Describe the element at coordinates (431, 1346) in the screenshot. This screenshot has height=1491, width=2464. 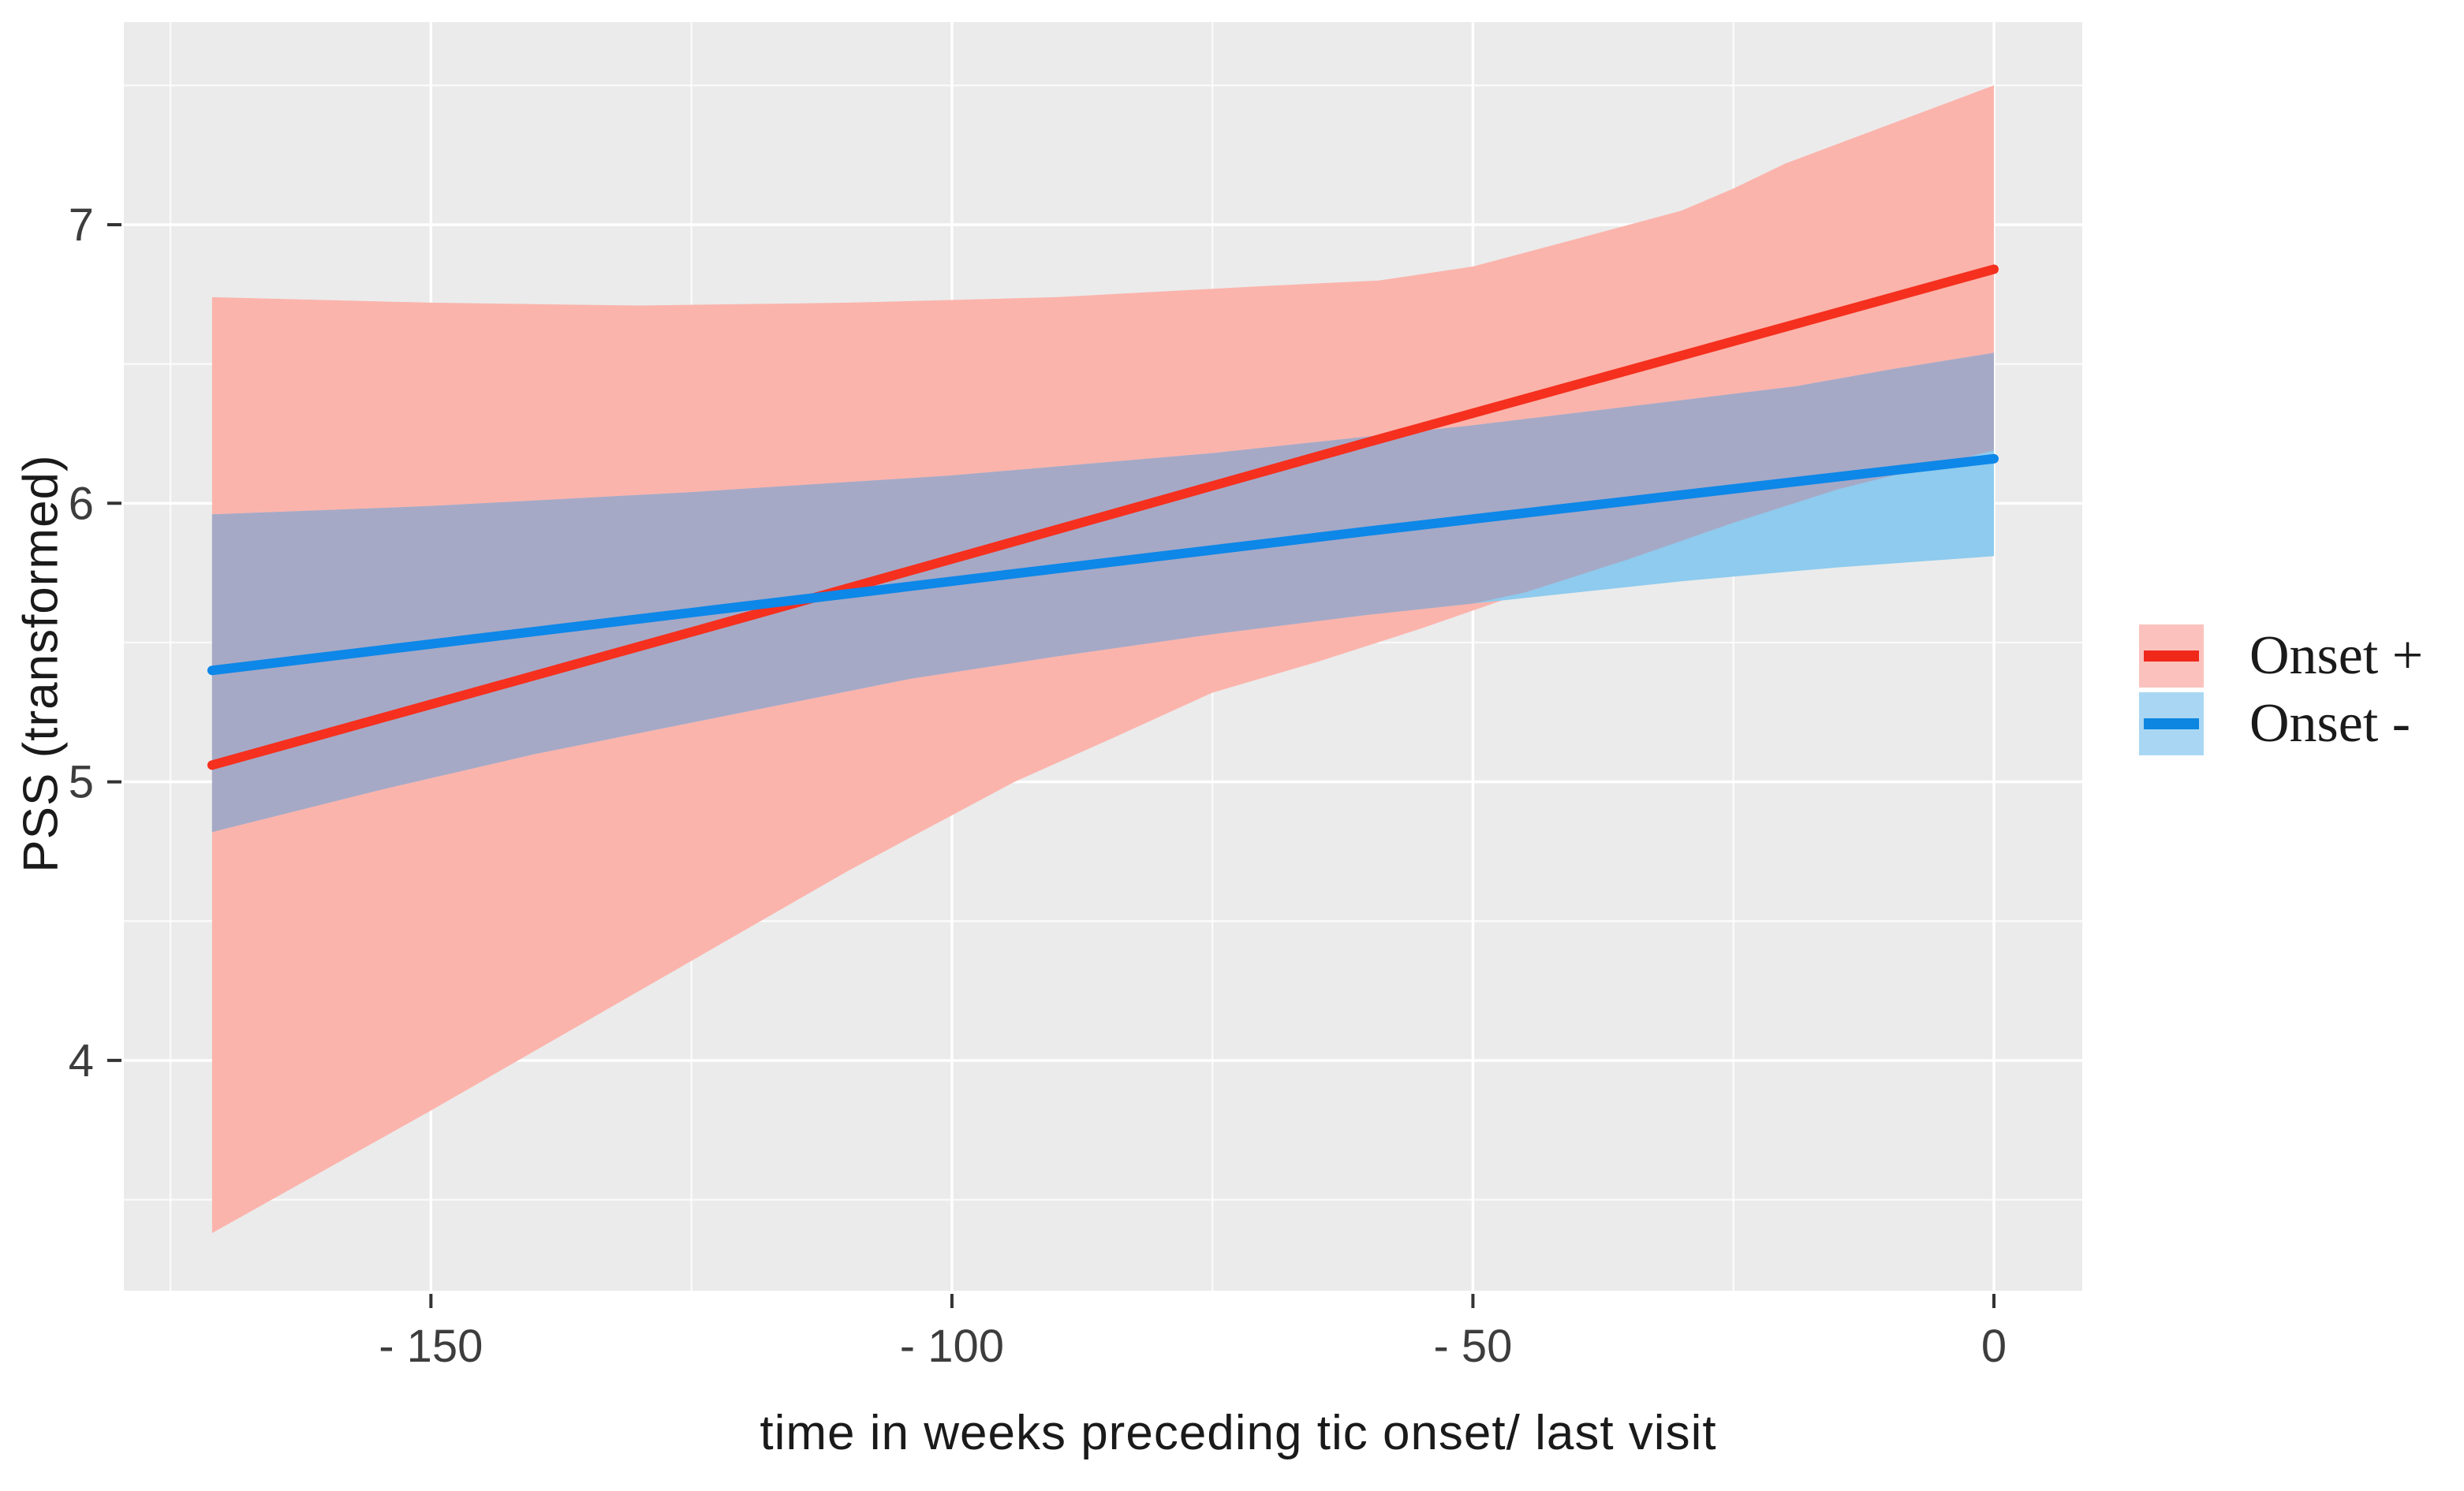
I see `x-tick-label: - 150` at that location.